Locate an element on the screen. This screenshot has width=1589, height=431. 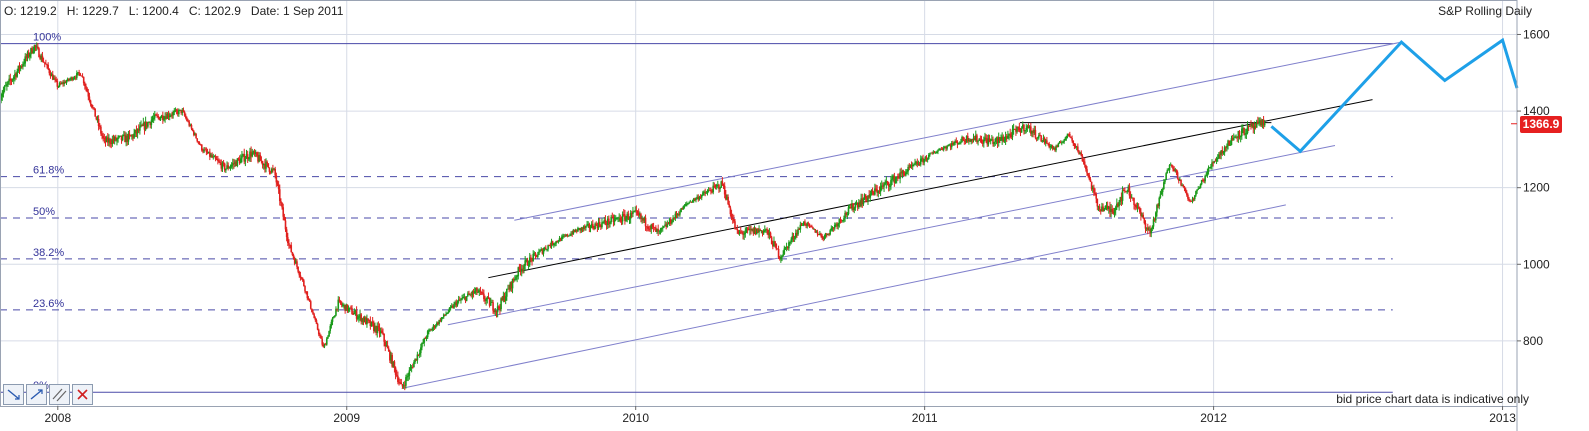
projection-path is located at coordinates (1394, 95).